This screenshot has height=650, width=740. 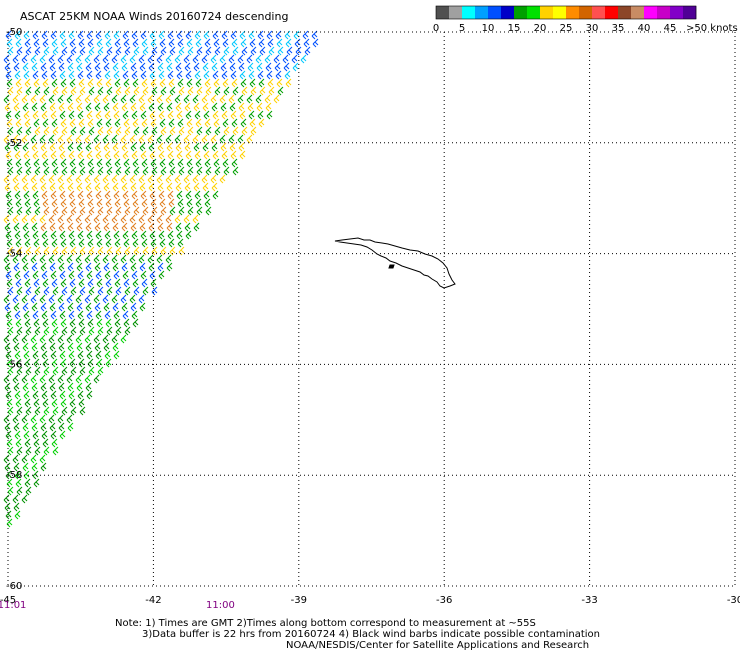 What do you see at coordinates (14, 475) in the screenshot?
I see `latitude-label: -58` at bounding box center [14, 475].